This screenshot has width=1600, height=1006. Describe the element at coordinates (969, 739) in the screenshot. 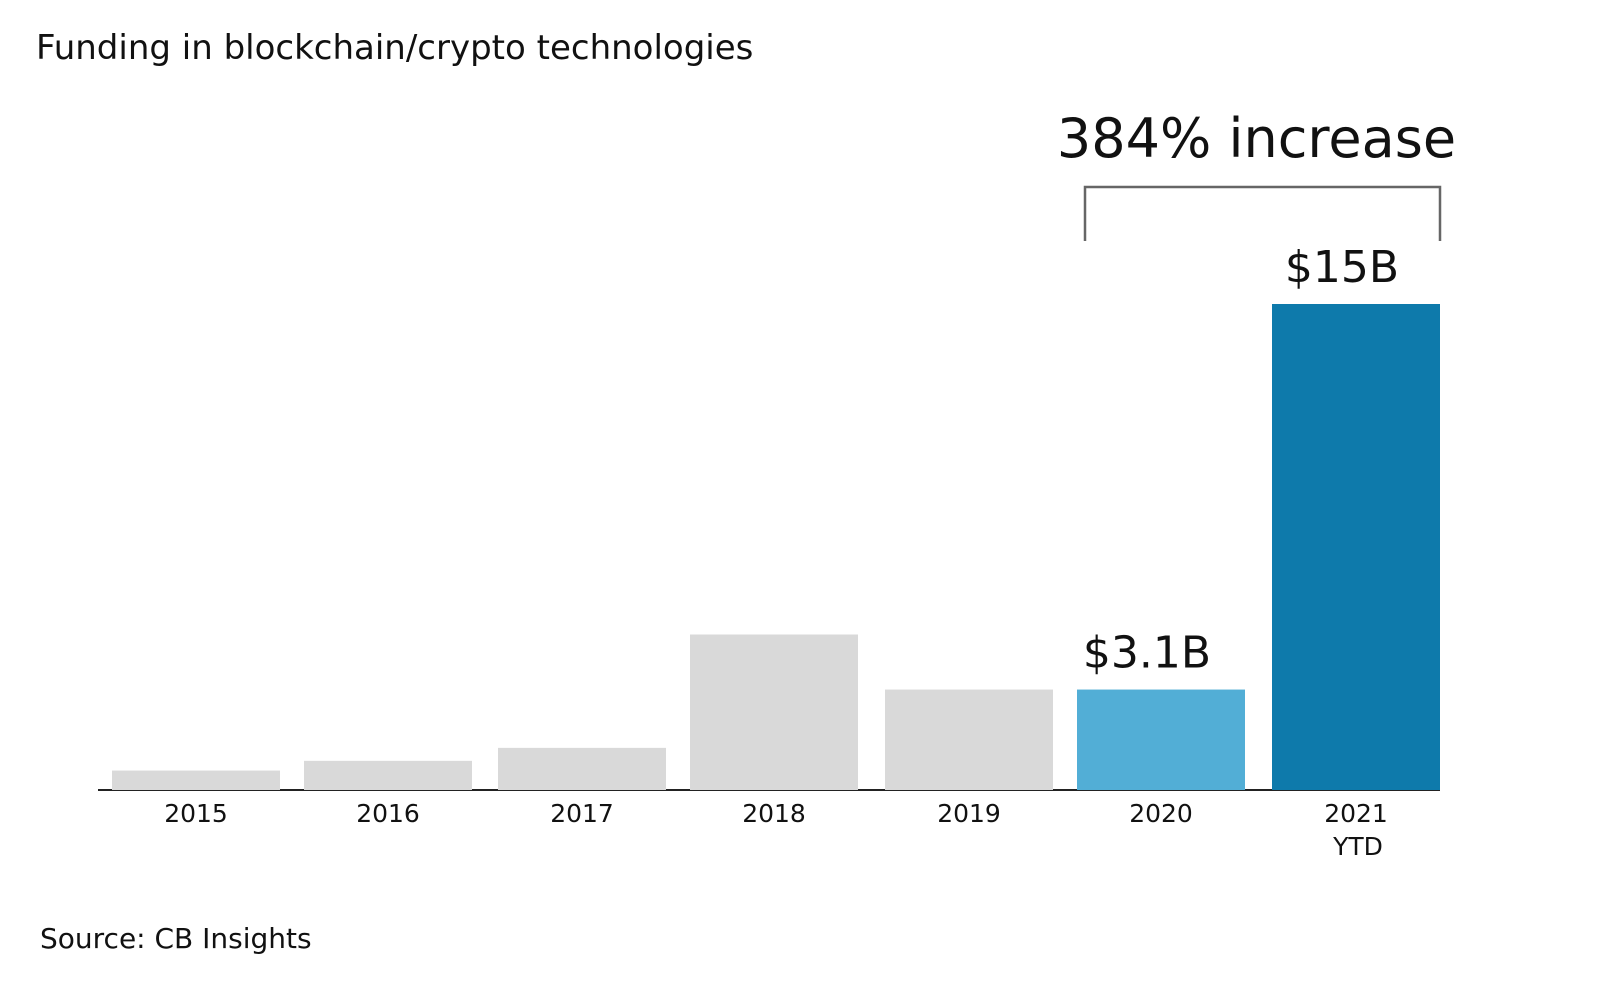

I see `bar-2019` at that location.